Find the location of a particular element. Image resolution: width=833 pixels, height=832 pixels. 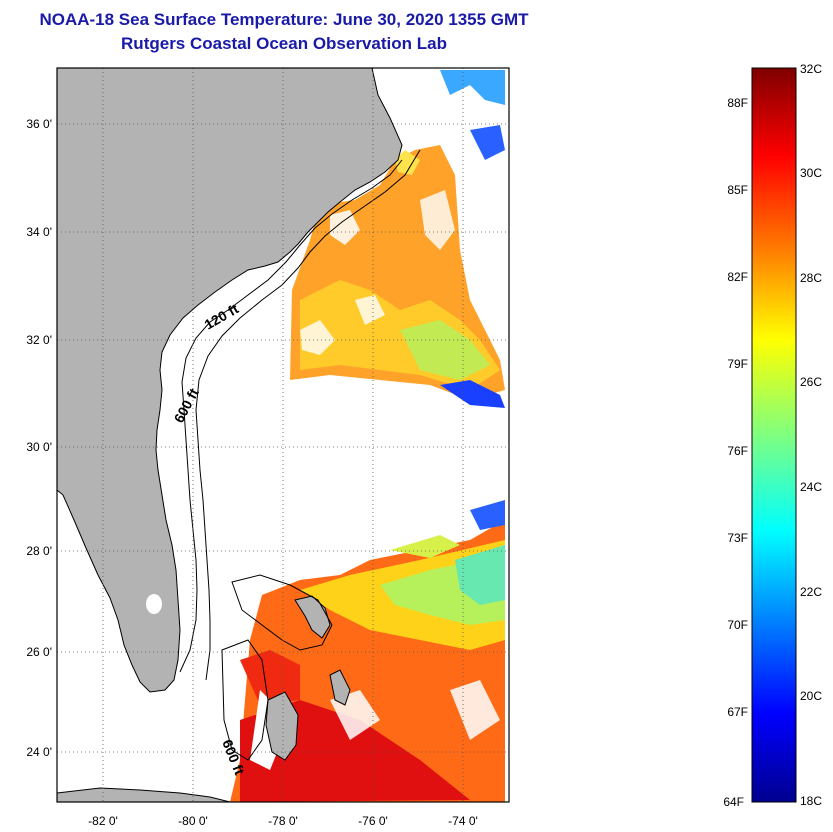

colorbar-fahrenheit-labels: 88F 85F 82F 79F 76F 73F 70F 67F 64F is located at coordinates (735, 452).